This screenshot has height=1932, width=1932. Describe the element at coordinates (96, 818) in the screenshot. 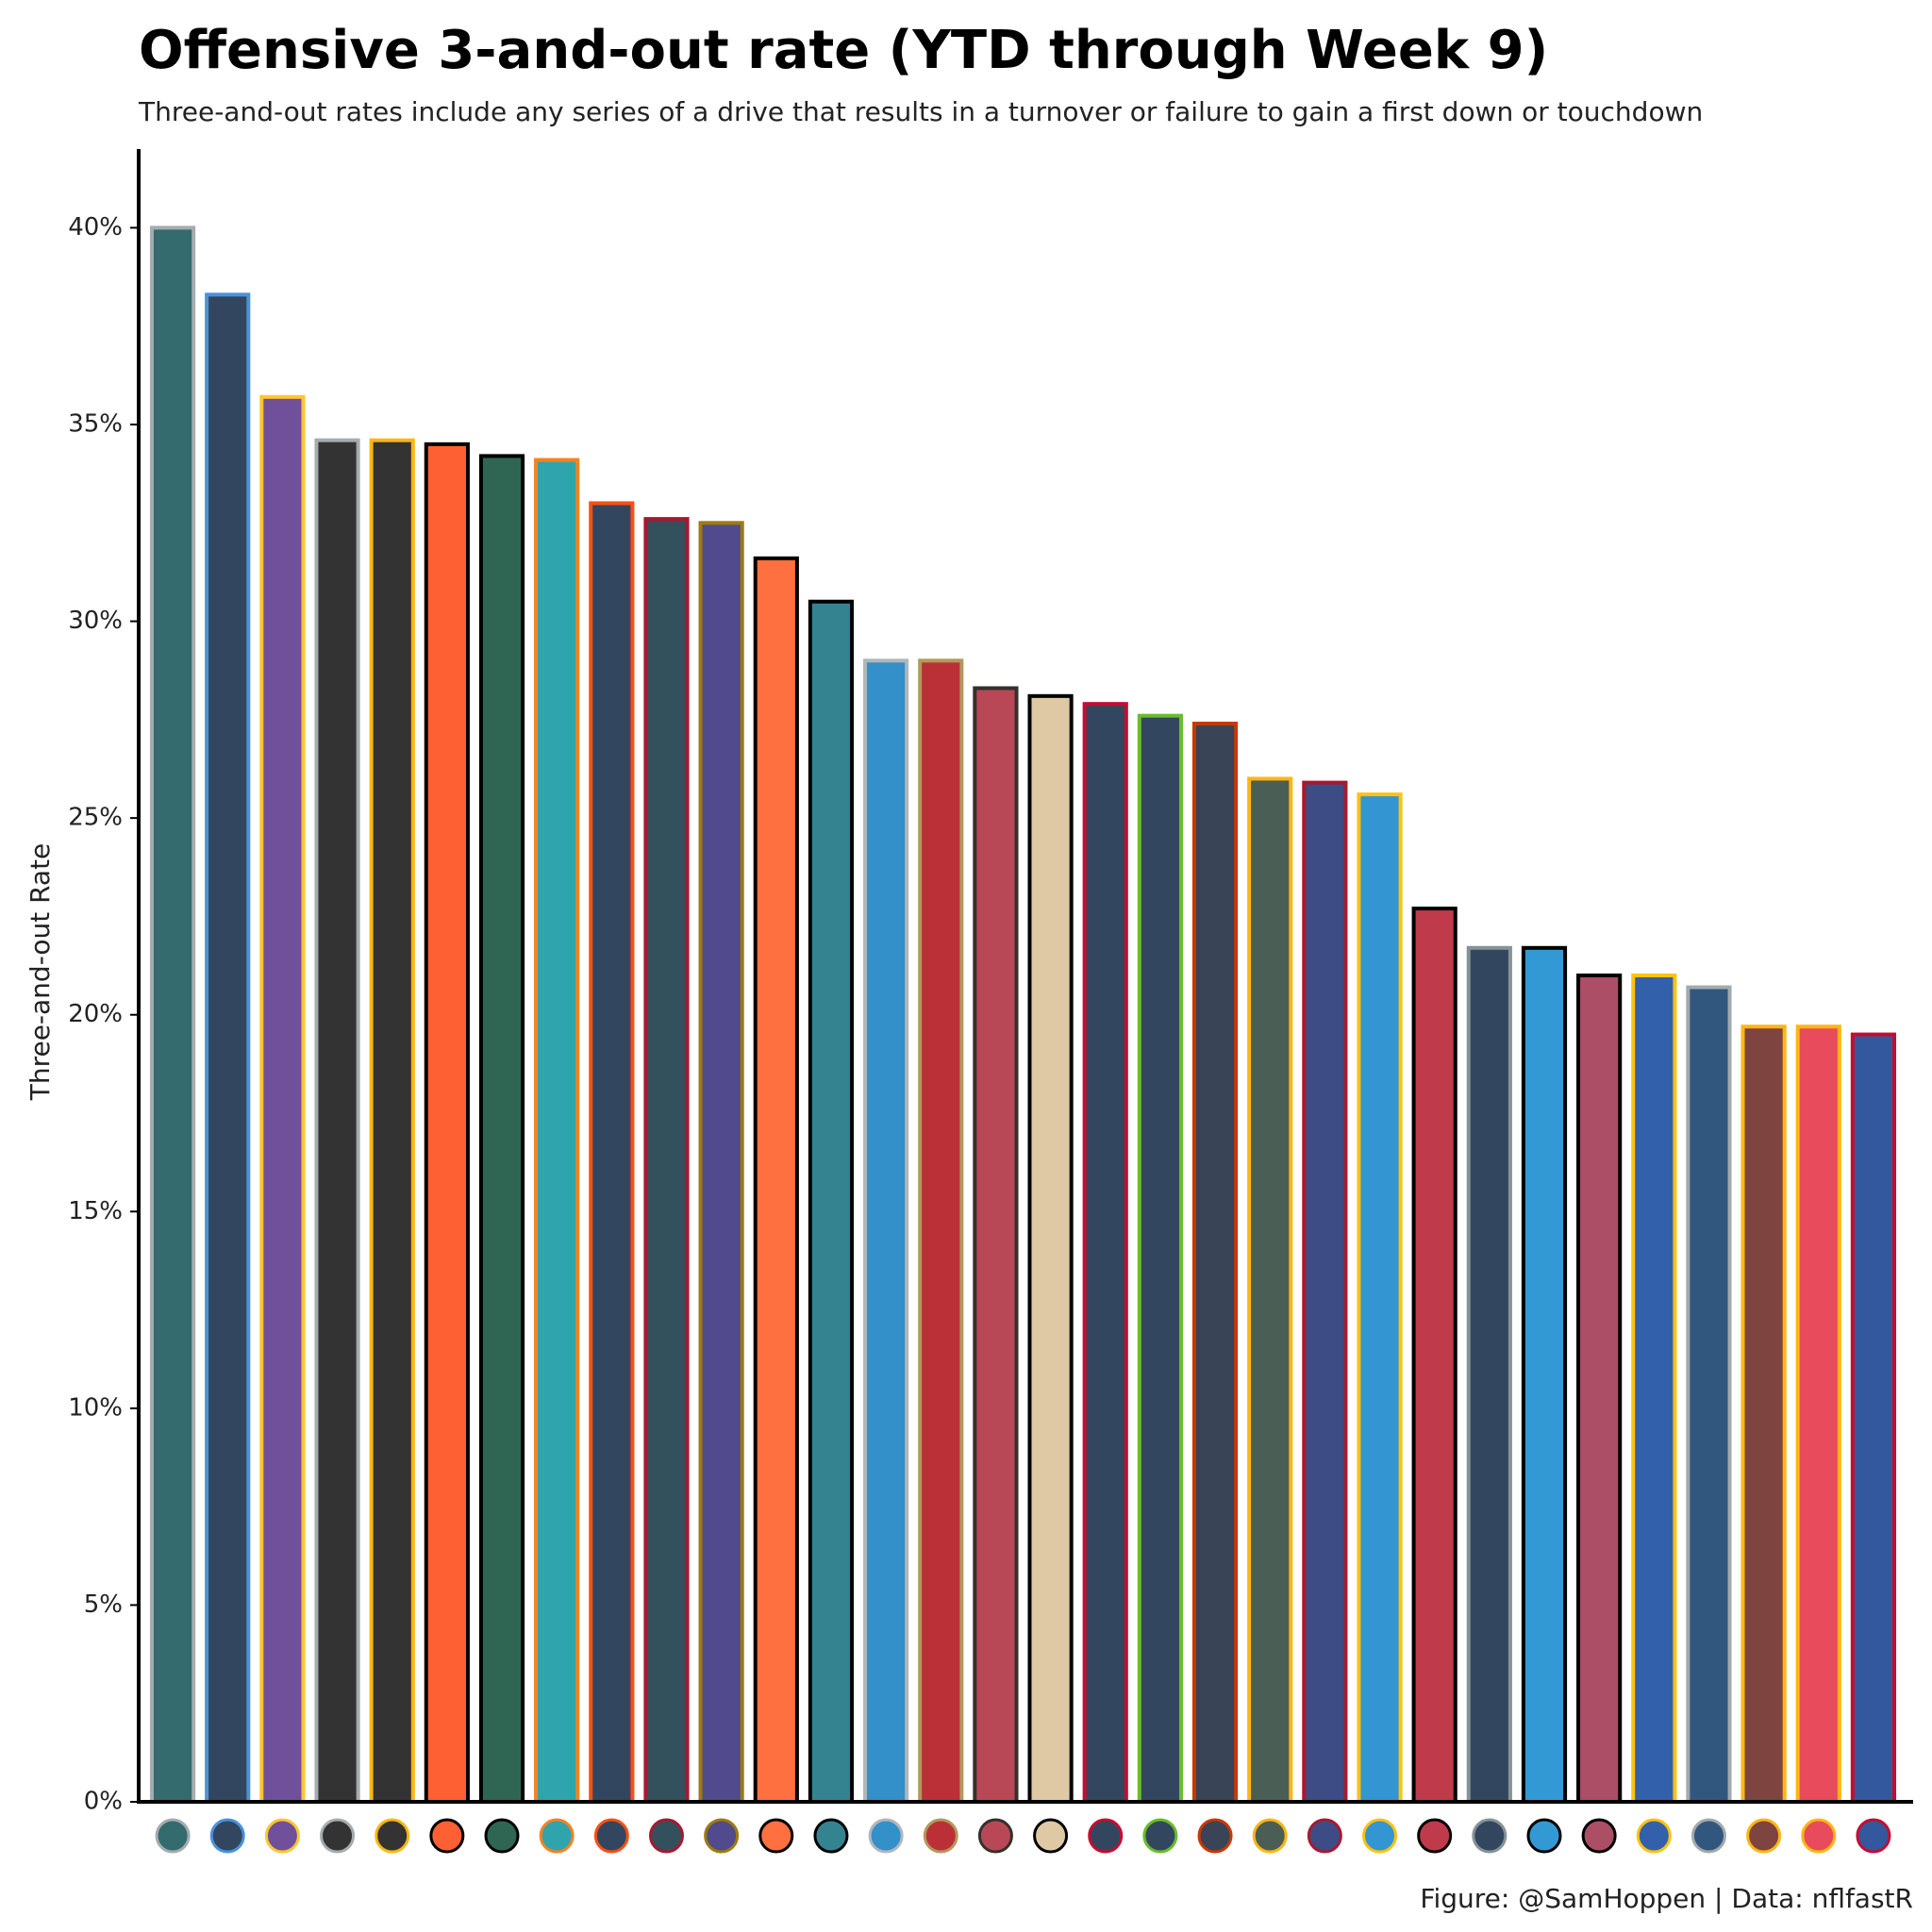

I see `y-tick-label: 25%` at that location.